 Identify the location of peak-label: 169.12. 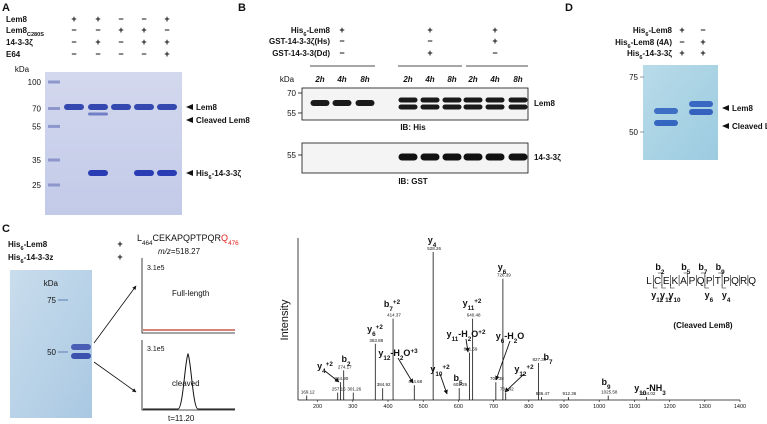
(308, 392).